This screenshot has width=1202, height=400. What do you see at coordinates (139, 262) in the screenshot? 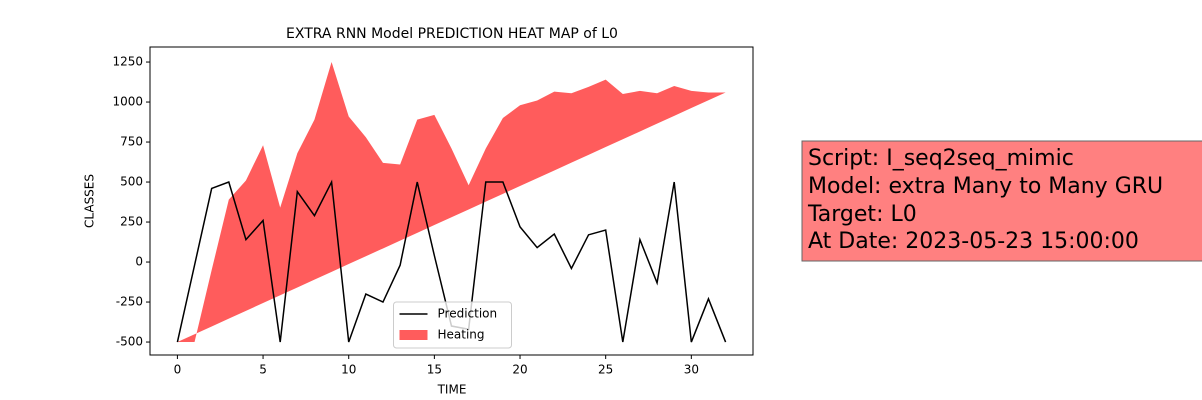
I see `y-tick-label: 0` at bounding box center [139, 262].